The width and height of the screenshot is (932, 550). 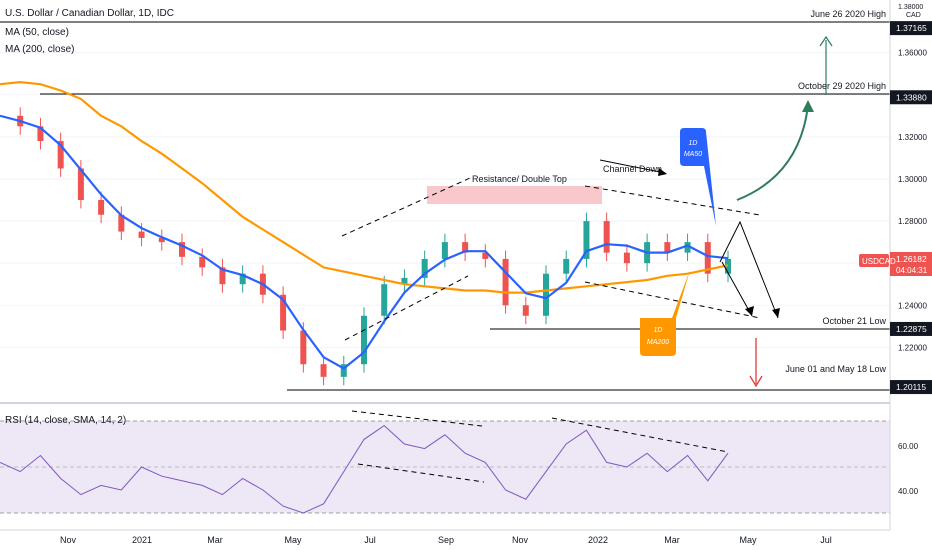 What do you see at coordinates (848, 14) in the screenshot?
I see `level-label-june-26-2020-high: June 26 2020 High` at bounding box center [848, 14].